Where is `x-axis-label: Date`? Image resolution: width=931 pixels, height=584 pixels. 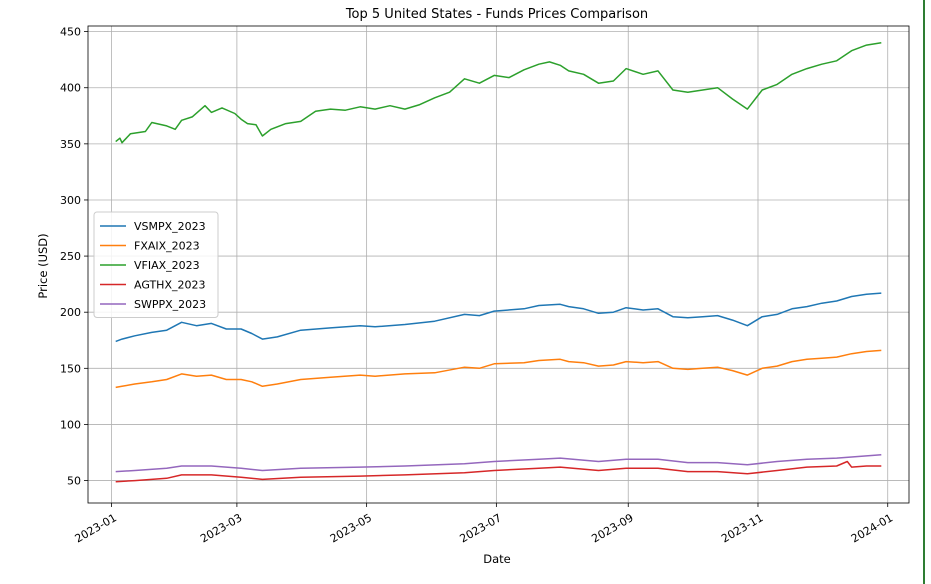 x-axis-label: Date is located at coordinates (497, 559).